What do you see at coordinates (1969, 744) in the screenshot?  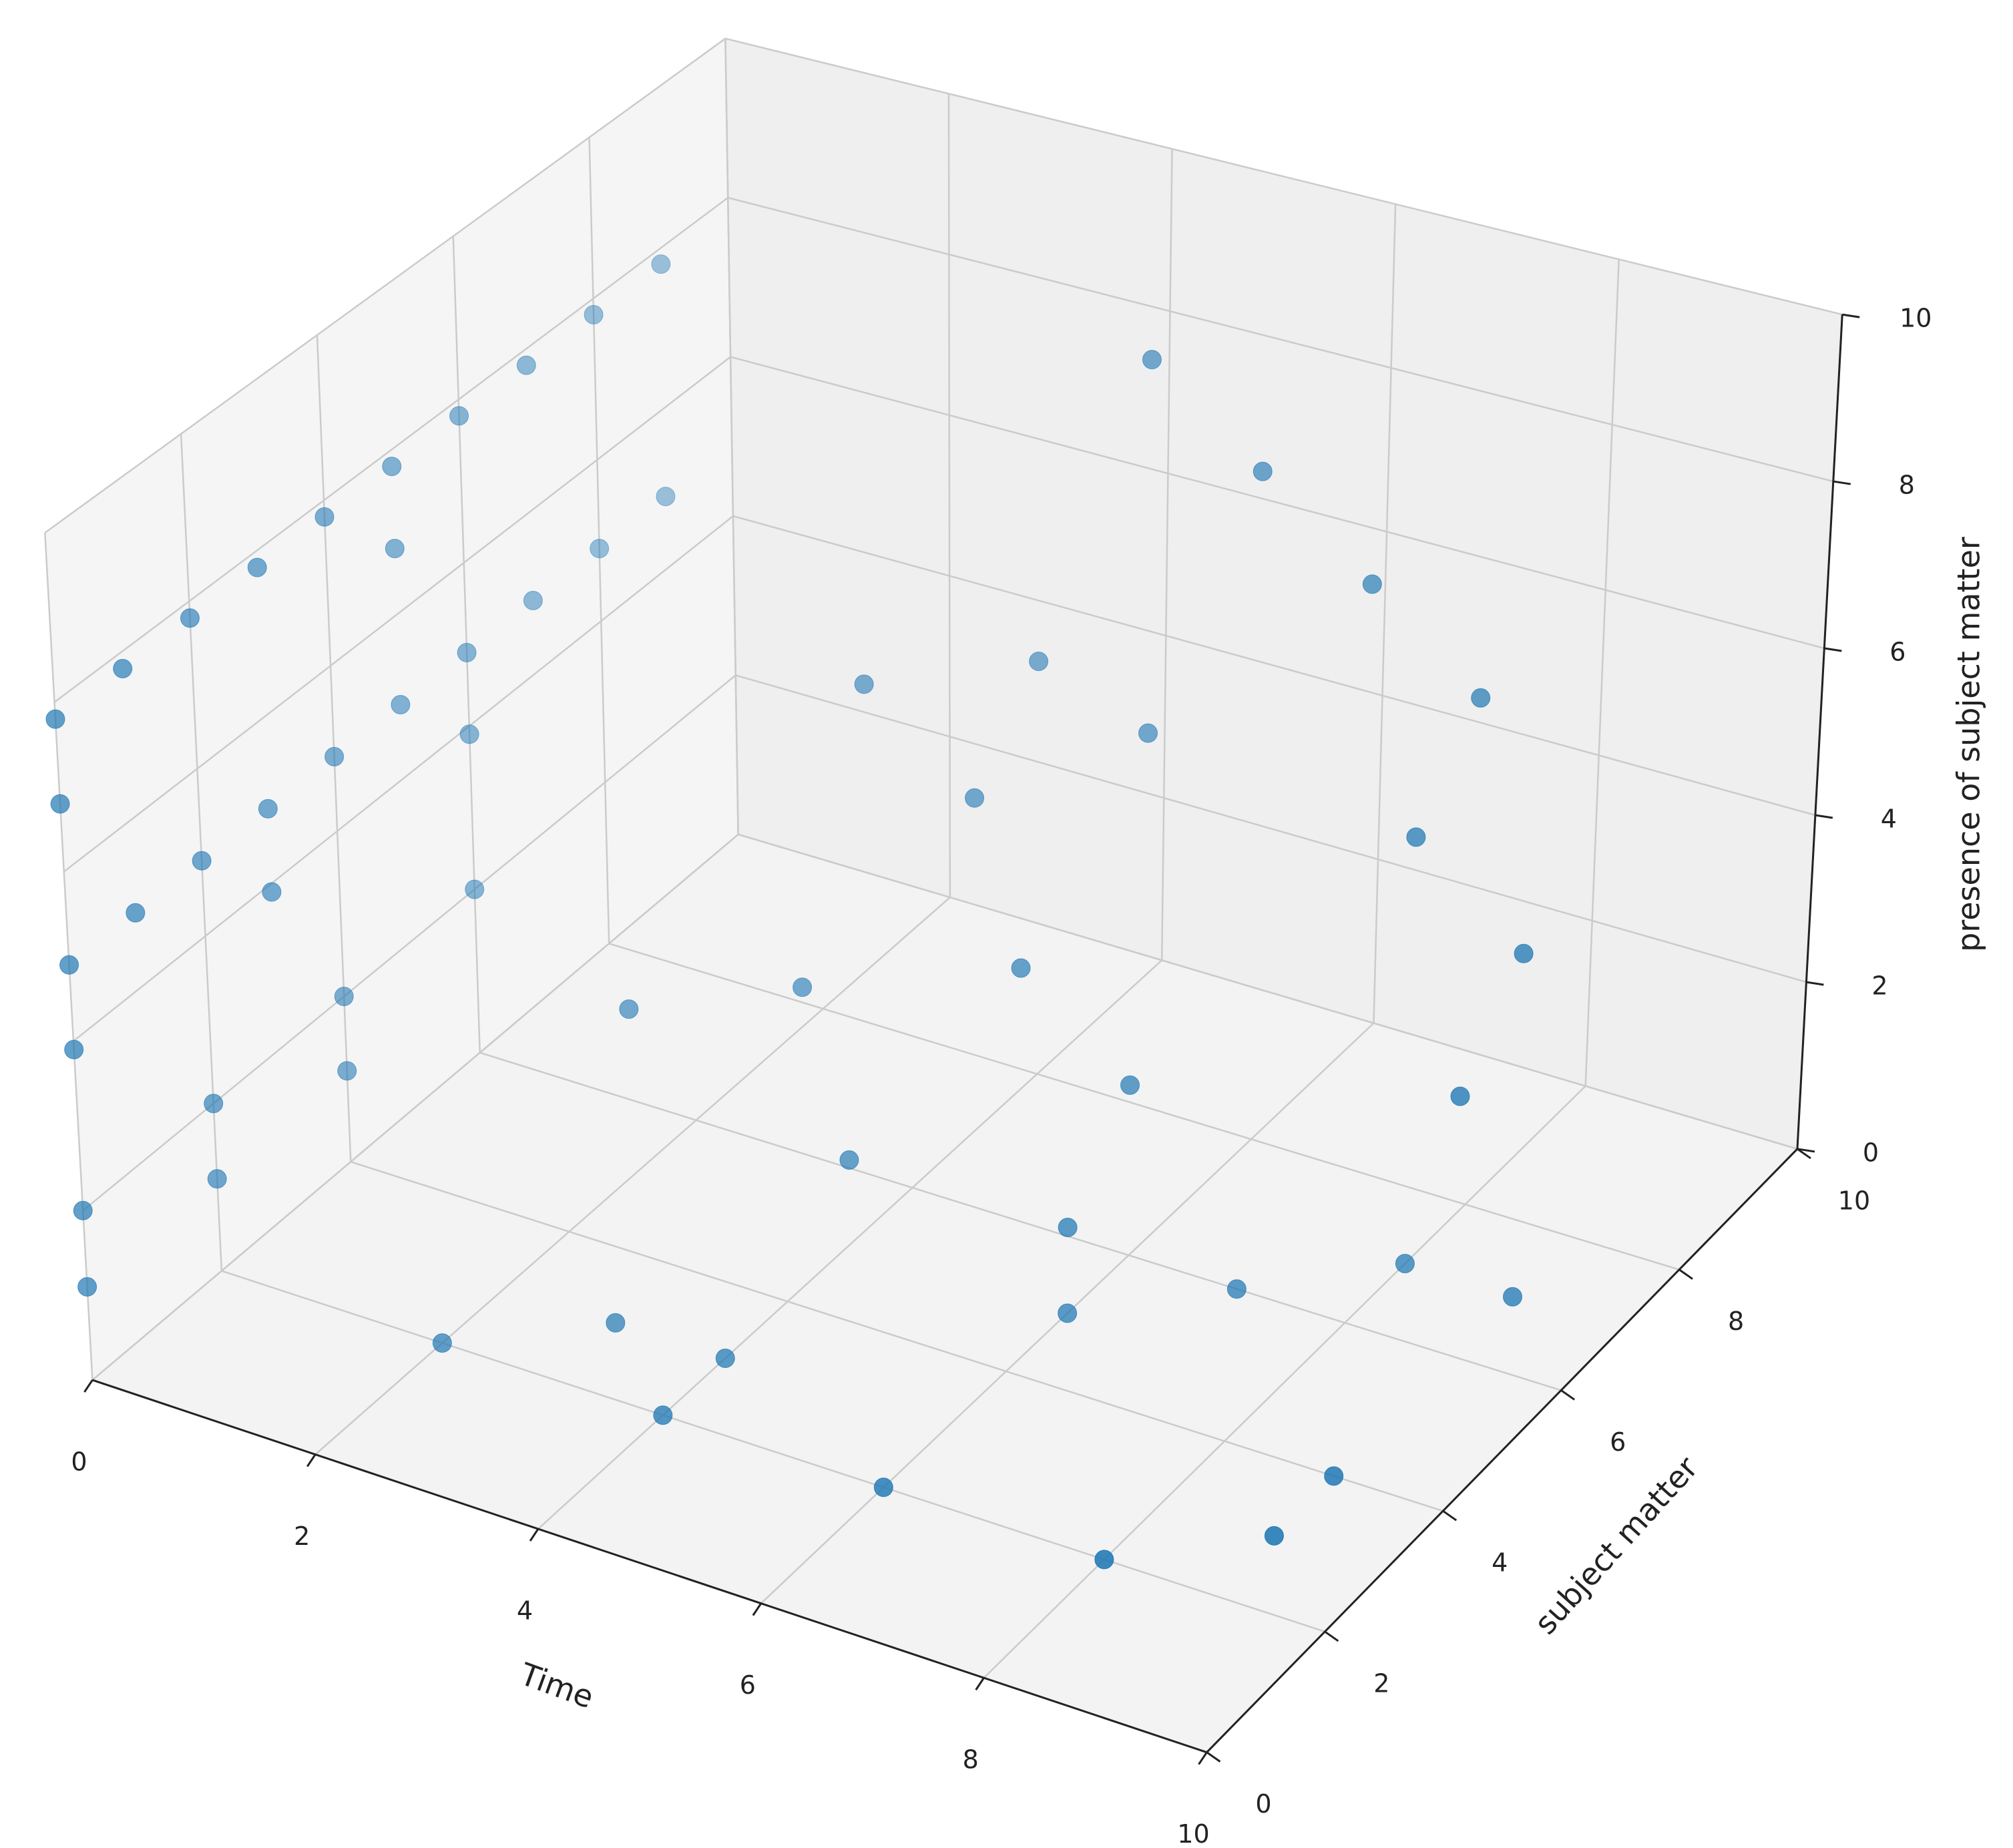 I see `z-axis-label: presence of subject matter` at bounding box center [1969, 744].